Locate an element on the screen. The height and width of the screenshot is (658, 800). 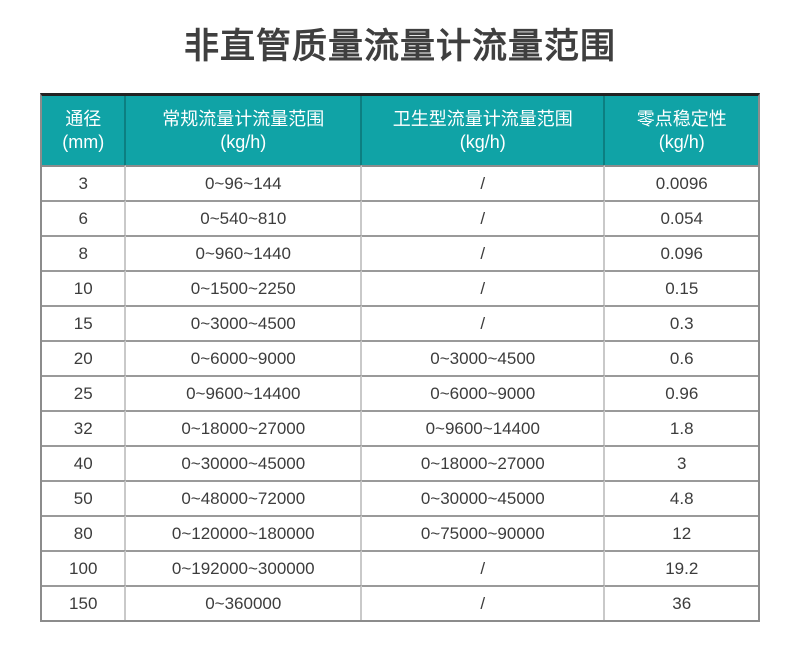
table-cell: 0.15 is located at coordinates (681, 287).